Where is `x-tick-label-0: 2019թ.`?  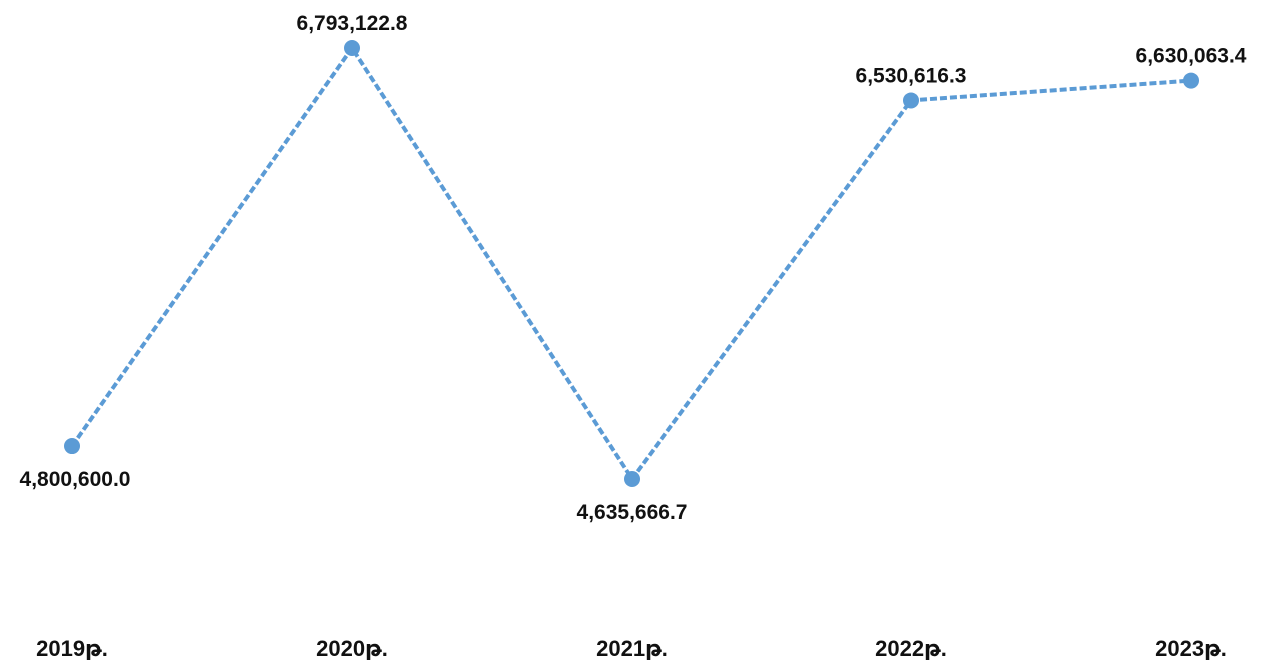
x-tick-label-0: 2019թ. is located at coordinates (72, 648).